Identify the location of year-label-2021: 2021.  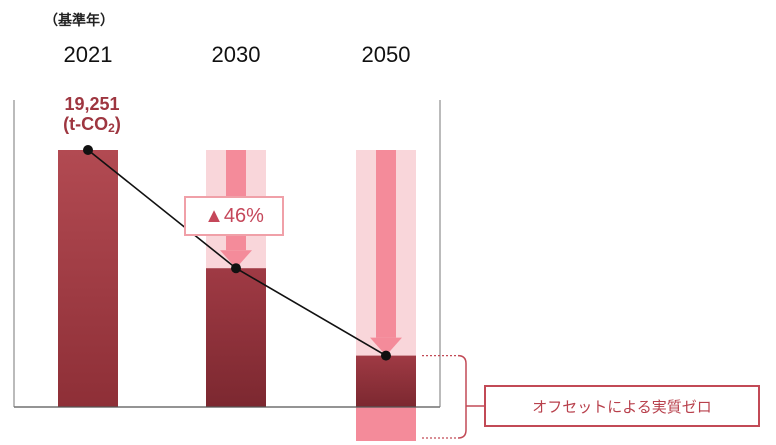
(88, 54).